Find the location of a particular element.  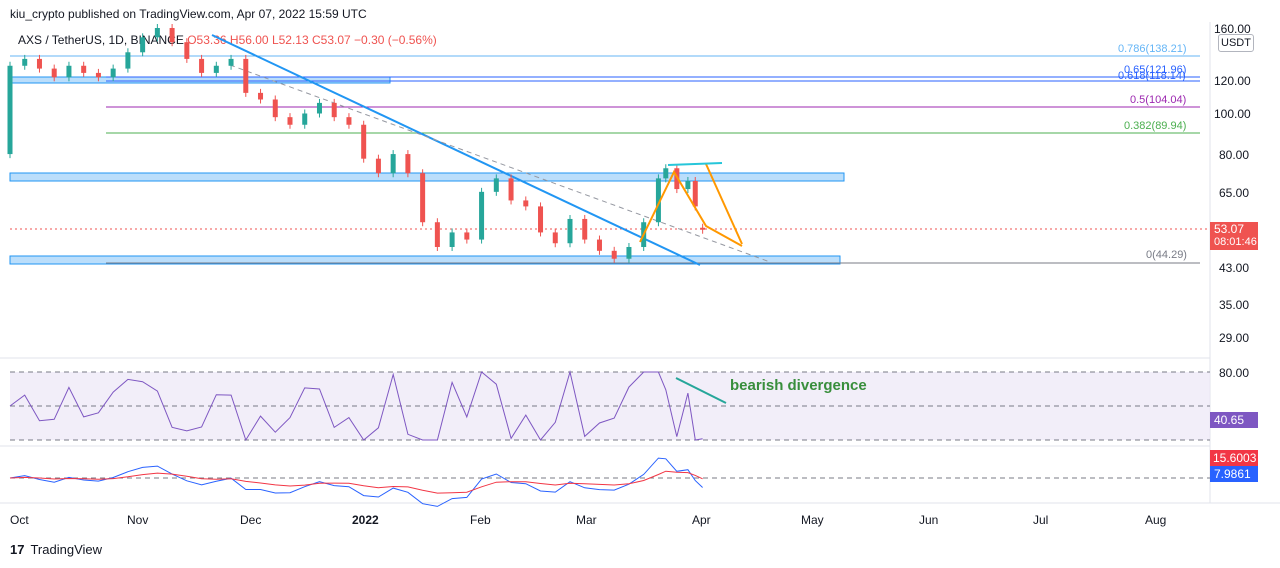

macd-badge: 7.9861 is located at coordinates (1234, 474).